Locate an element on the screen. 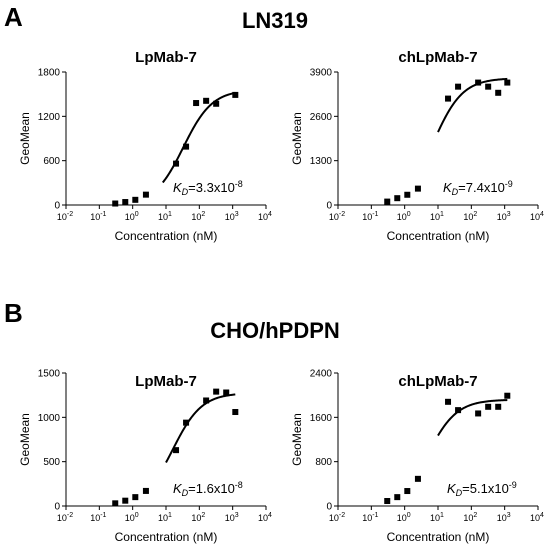  panel-letter-b: B is located at coordinates (13, 313).